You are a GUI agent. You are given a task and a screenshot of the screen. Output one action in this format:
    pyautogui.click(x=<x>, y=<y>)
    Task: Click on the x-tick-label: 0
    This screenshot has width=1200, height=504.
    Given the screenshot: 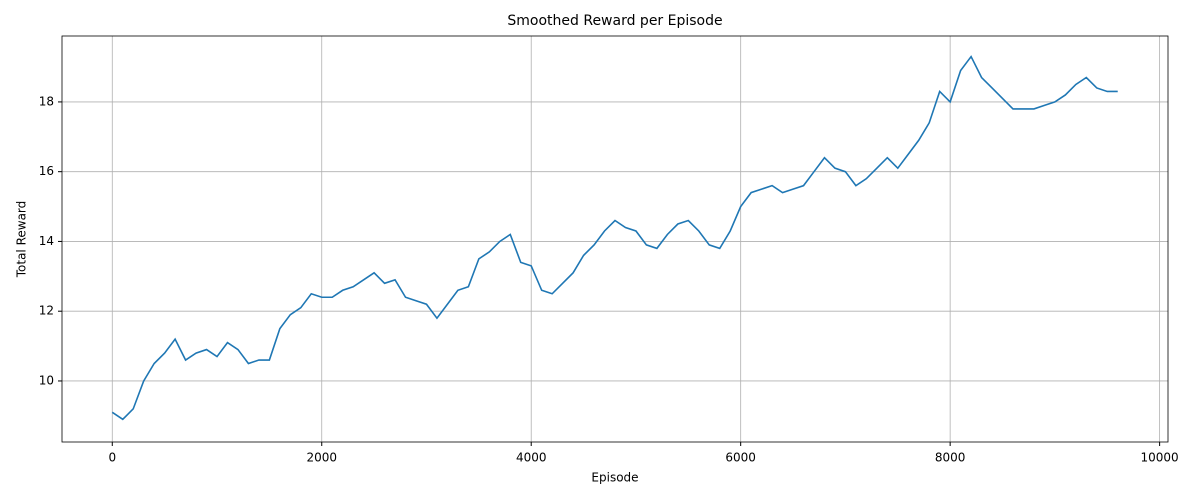 What is the action you would take?
    pyautogui.click(x=112, y=458)
    